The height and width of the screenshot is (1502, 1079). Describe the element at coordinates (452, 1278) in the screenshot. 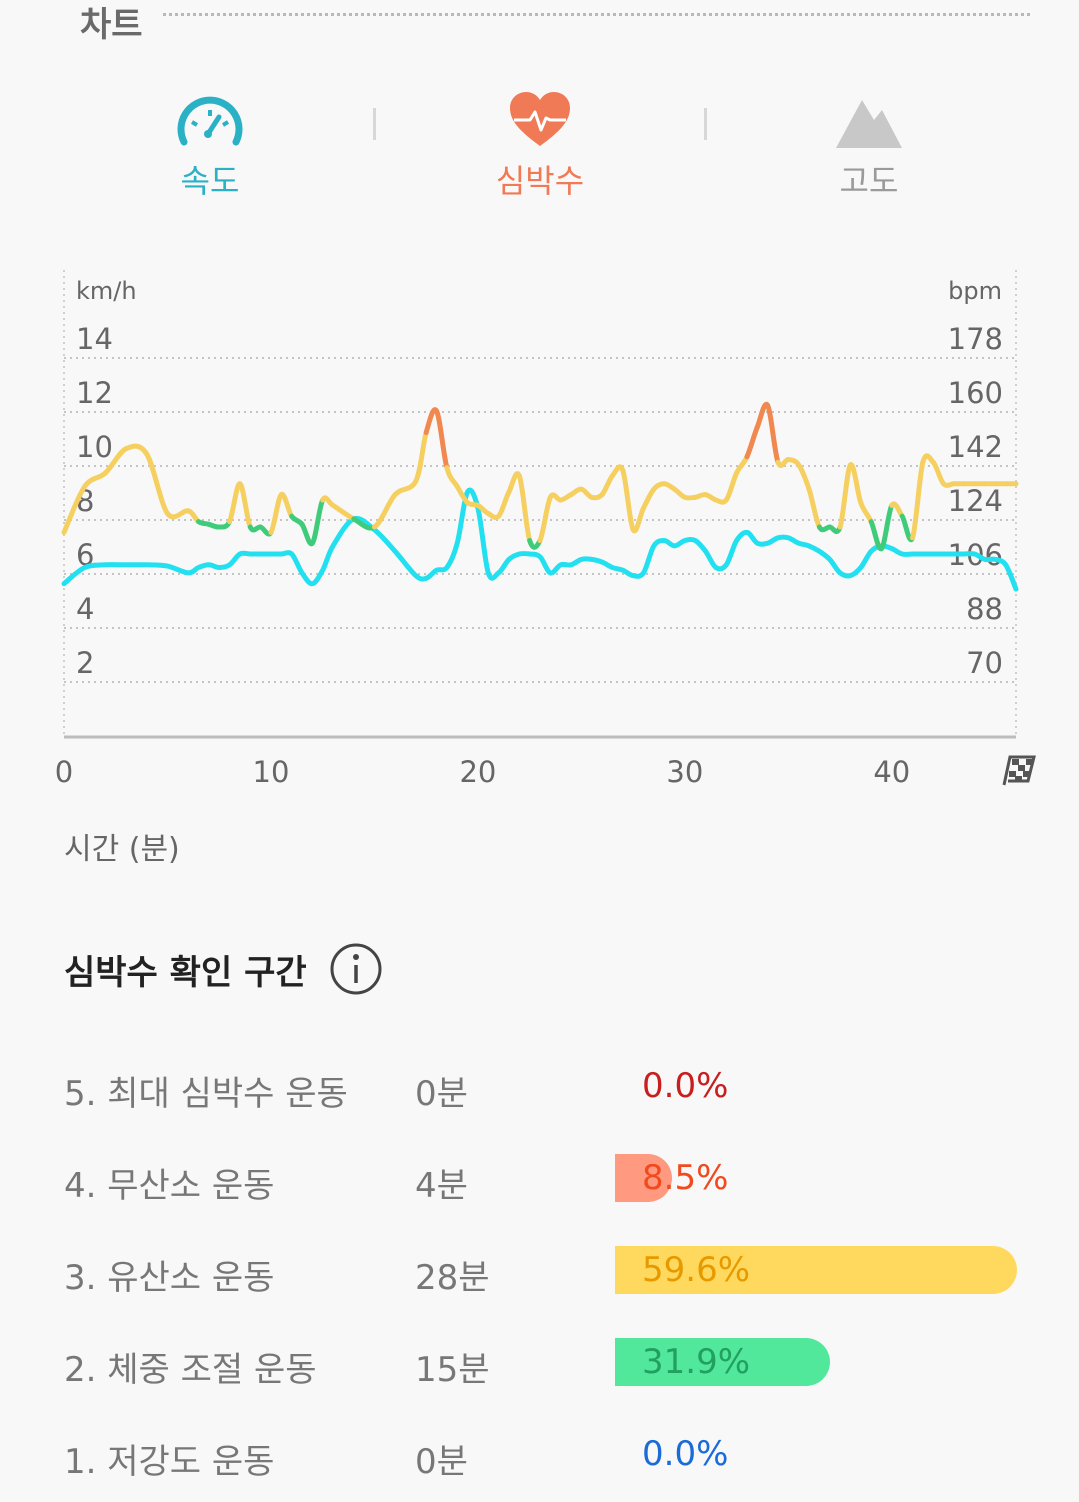

I see `zone-time: 28분` at that location.